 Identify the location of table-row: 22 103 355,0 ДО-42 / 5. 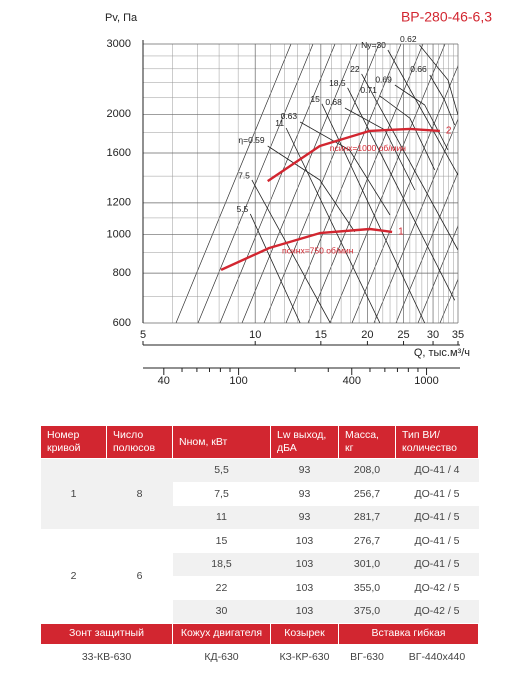
(260, 588).